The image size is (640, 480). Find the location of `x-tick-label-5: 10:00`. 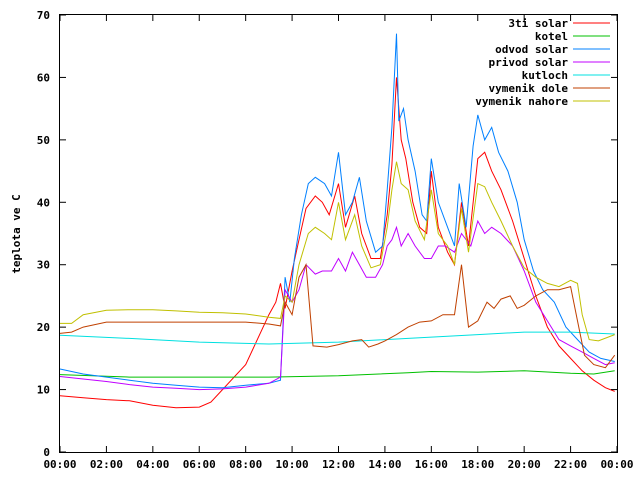

x-tick-label-5: 10:00 is located at coordinates (292, 464).